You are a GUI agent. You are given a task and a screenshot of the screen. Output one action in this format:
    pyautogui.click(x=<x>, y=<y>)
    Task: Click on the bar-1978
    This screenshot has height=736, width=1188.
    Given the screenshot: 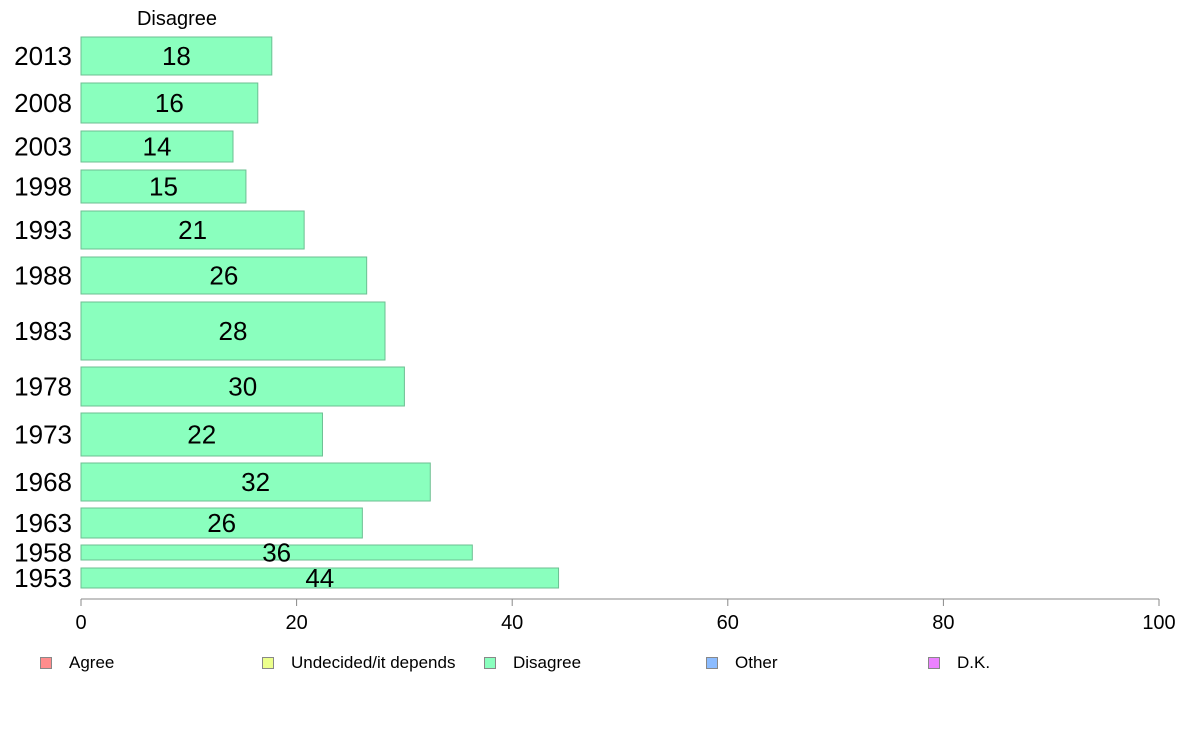 What is the action you would take?
    pyautogui.click(x=242, y=386)
    